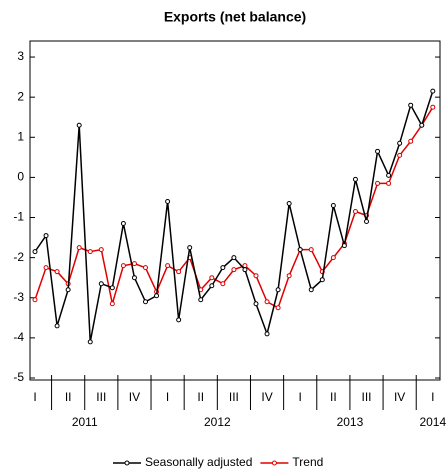  Describe the element at coordinates (432, 422) in the screenshot. I see `year-label: 2014` at that location.